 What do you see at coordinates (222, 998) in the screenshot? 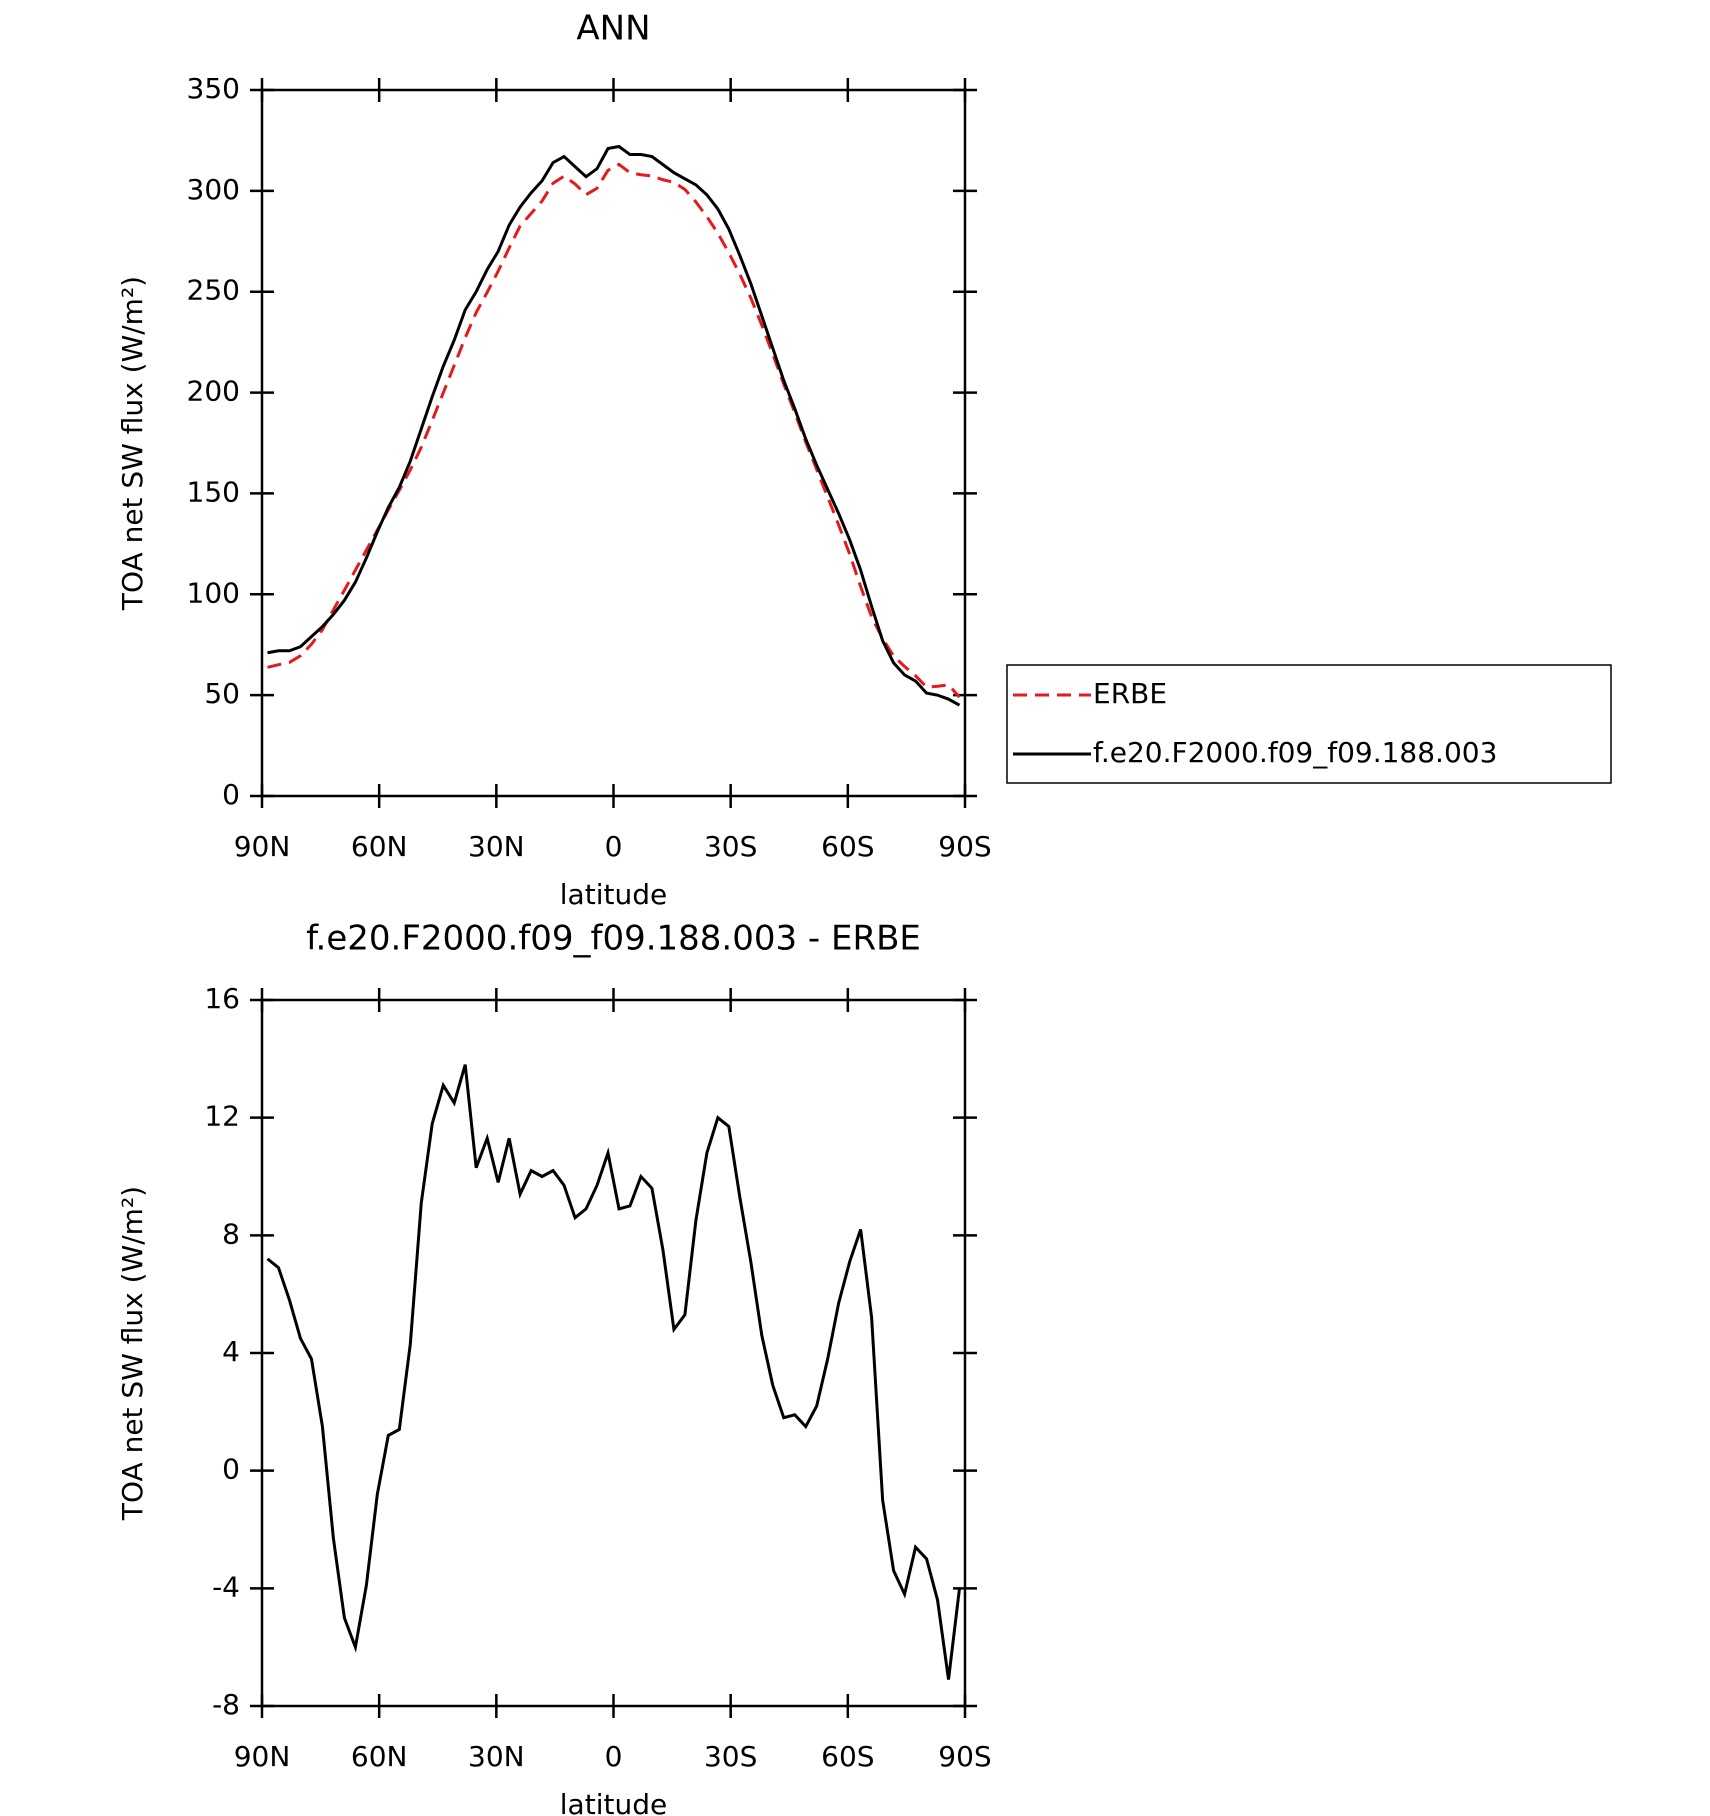
I see `y-tick-label: 16` at bounding box center [222, 998].